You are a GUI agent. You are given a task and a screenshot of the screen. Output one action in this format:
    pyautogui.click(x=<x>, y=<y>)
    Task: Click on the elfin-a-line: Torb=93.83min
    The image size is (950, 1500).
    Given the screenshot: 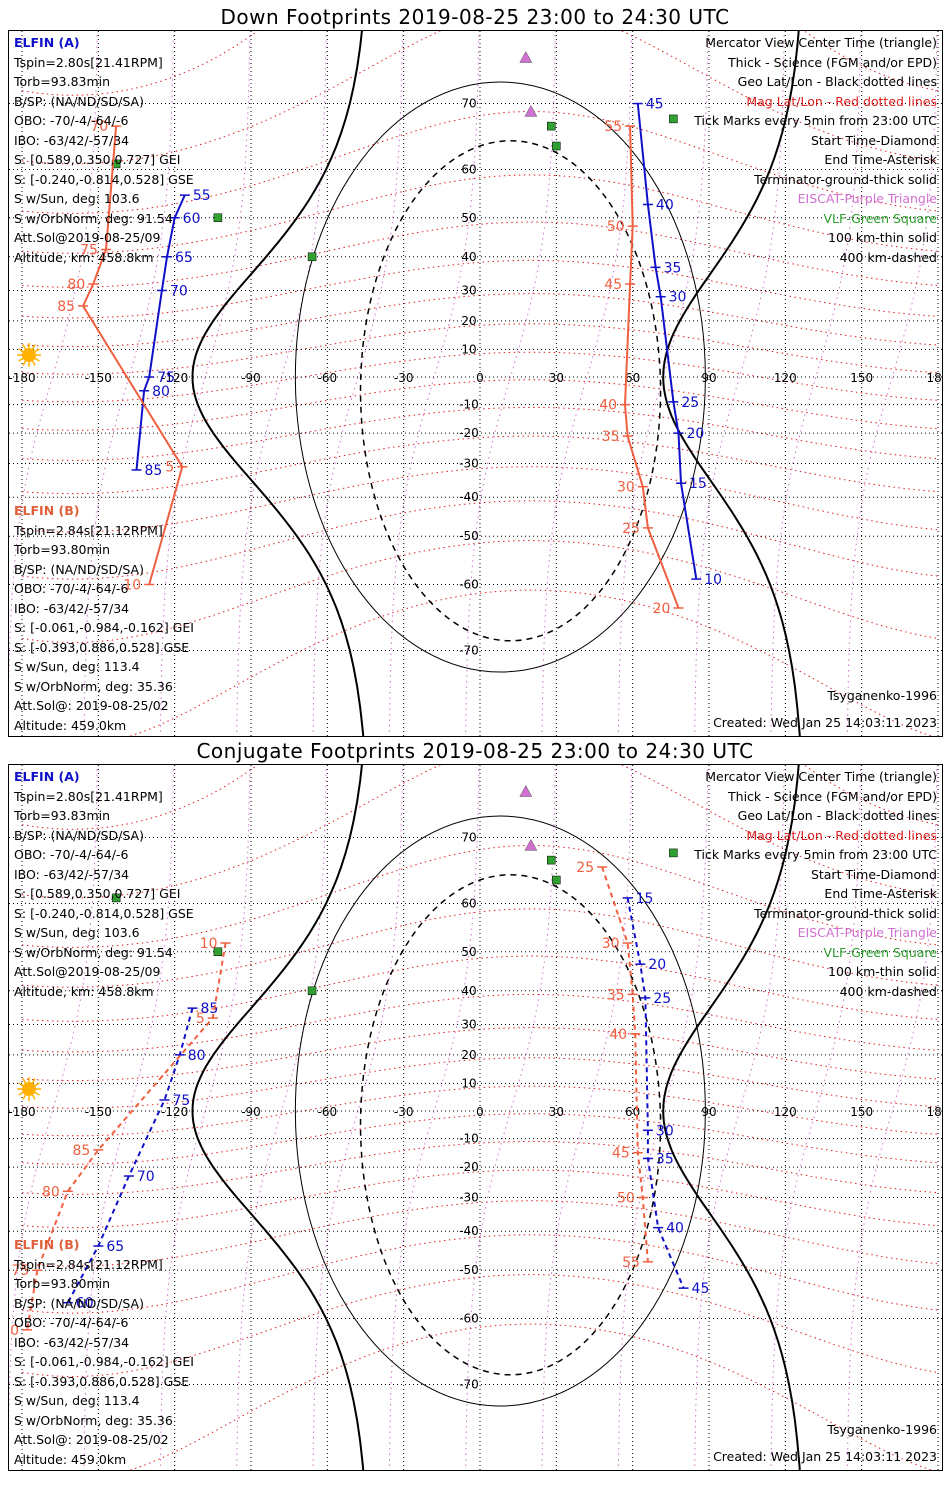 What is the action you would take?
    pyautogui.click(x=62, y=815)
    